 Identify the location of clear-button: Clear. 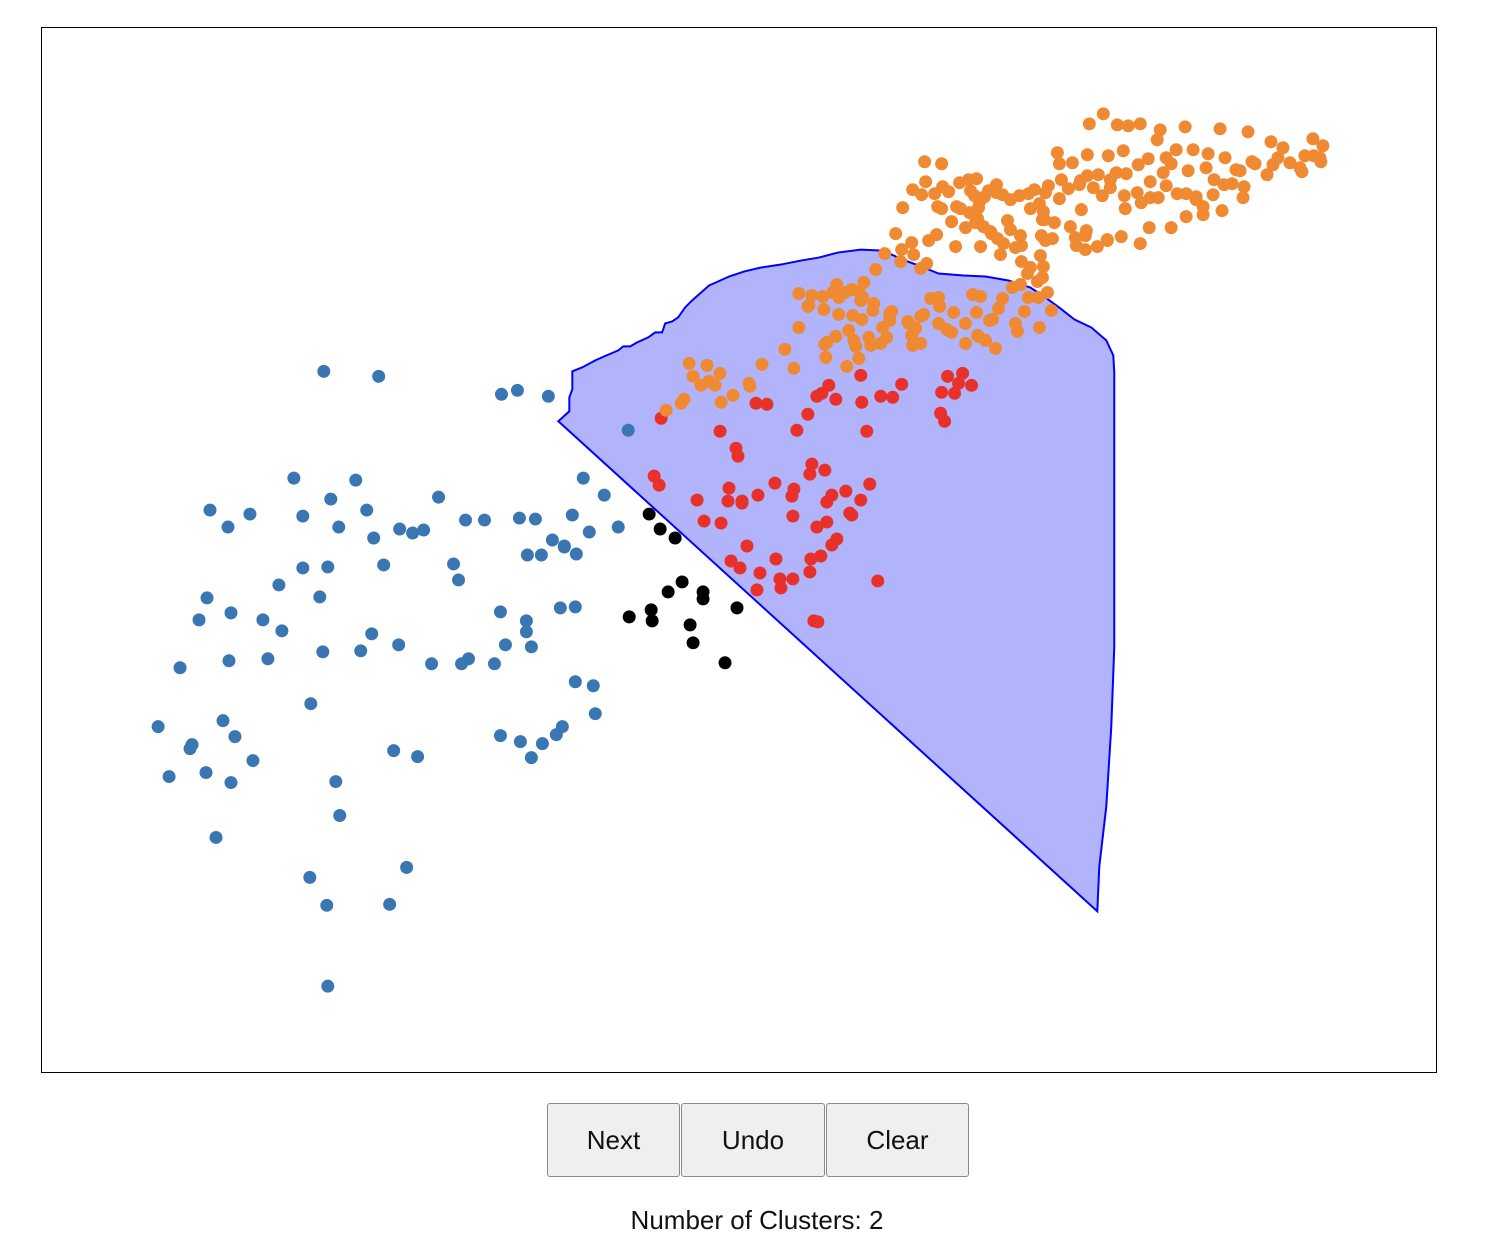
(897, 1140).